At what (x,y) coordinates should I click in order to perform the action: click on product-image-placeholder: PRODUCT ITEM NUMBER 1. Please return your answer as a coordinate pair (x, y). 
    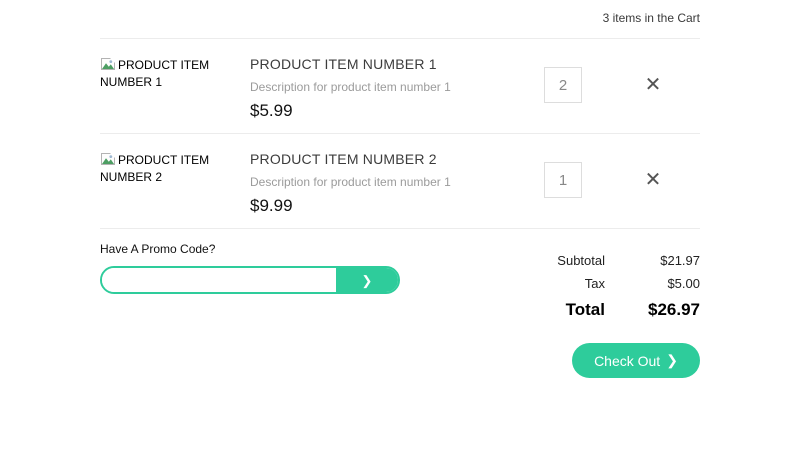
    Looking at the image, I should click on (175, 71).